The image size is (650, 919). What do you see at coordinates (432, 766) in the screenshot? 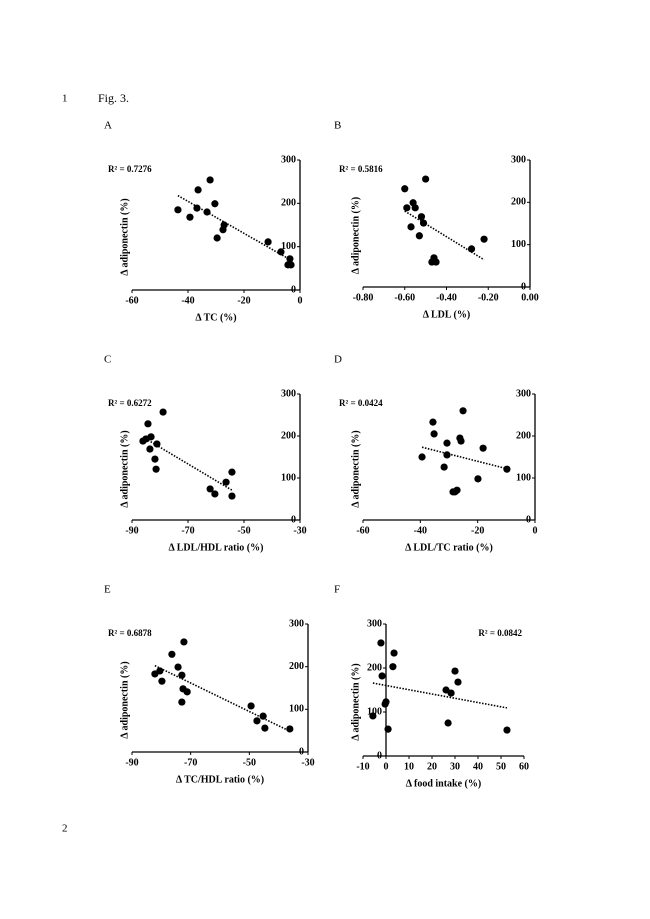
I see `x-tick-label: 20` at bounding box center [432, 766].